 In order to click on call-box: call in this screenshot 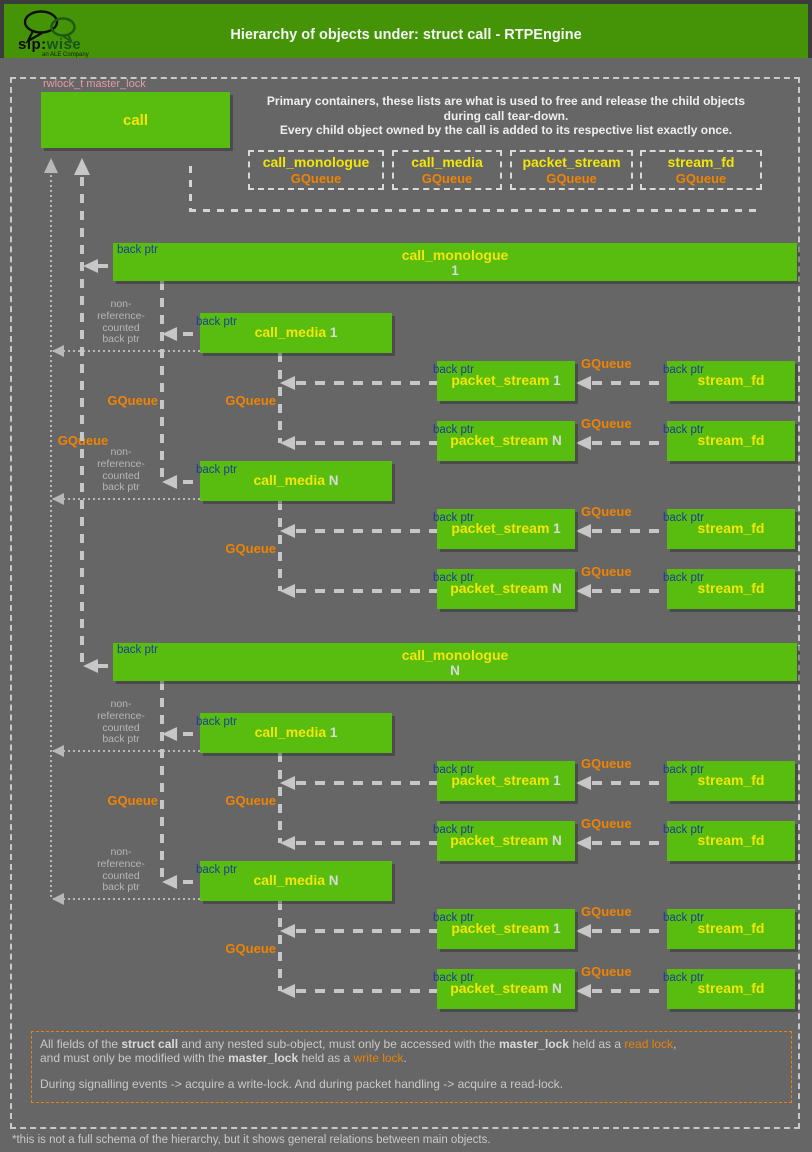, I will do `click(135, 120)`.